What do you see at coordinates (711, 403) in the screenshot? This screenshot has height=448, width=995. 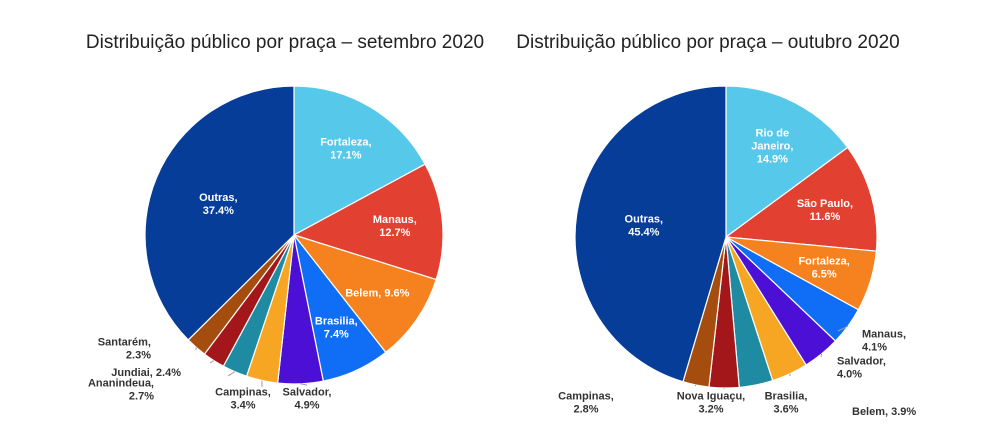 I see `slice-label-nova-iguacu-3-2: Nova Iguaçu, 3.2%` at bounding box center [711, 403].